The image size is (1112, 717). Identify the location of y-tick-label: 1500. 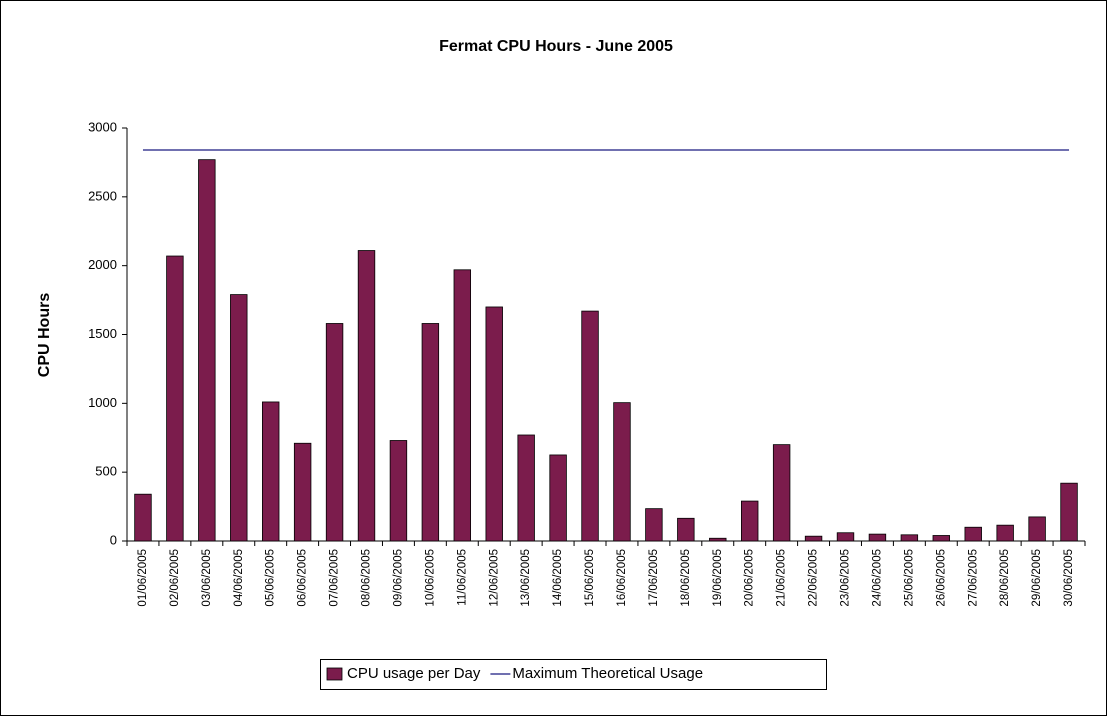
(102, 333).